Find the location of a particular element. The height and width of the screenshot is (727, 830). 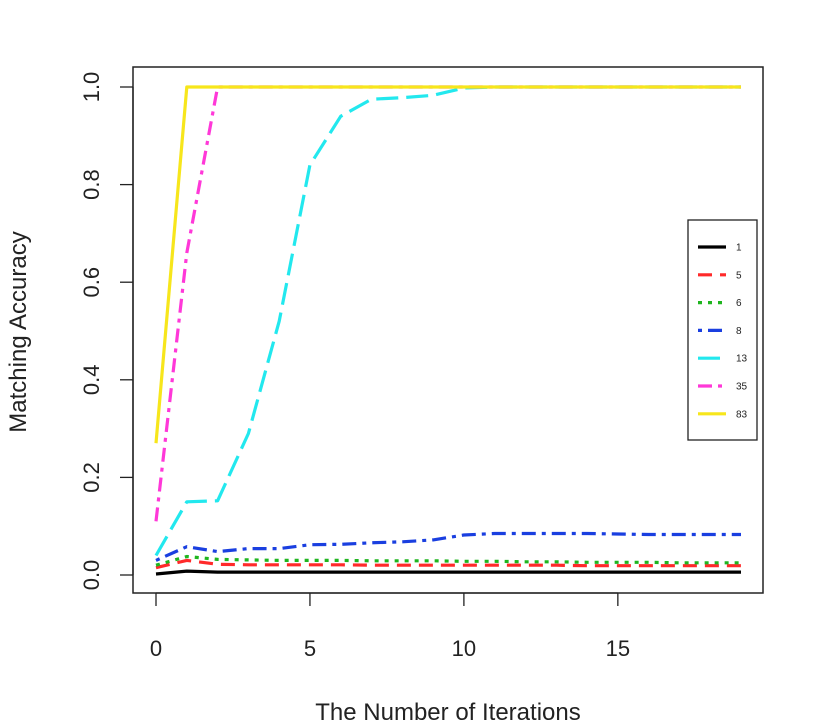

legend: 1 5 6 8 13 35 83 is located at coordinates (722, 330).